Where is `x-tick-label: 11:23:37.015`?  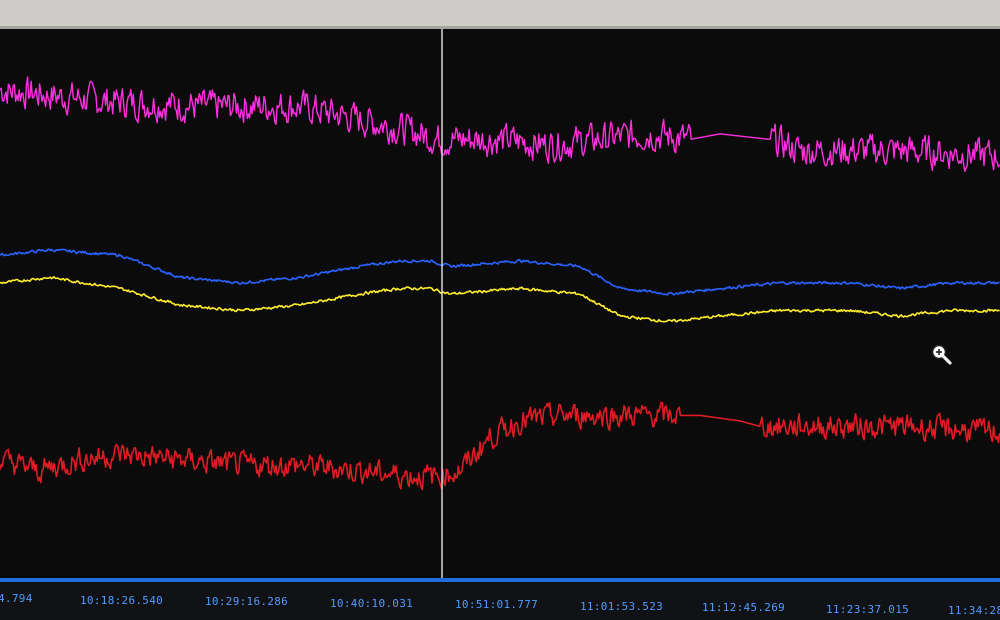
x-tick-label: 11:23:37.015 is located at coordinates (868, 609).